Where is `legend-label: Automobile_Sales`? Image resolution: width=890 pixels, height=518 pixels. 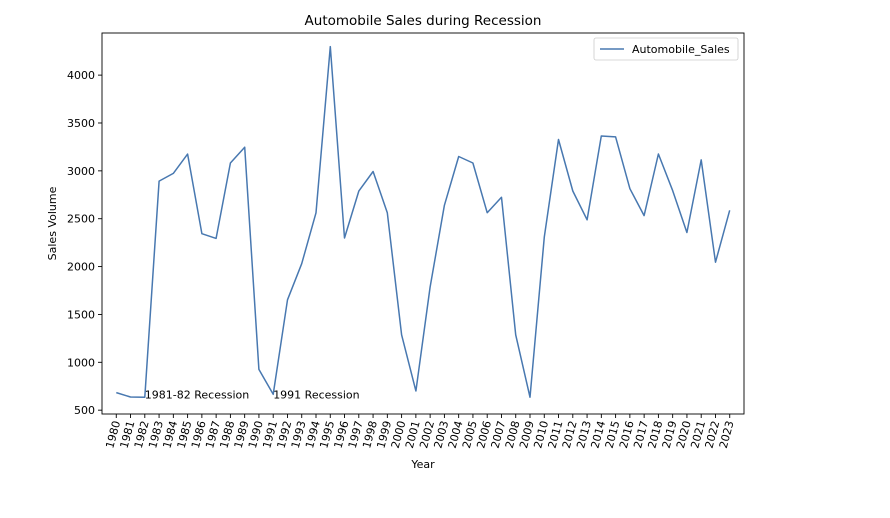 legend-label: Automobile_Sales is located at coordinates (681, 49).